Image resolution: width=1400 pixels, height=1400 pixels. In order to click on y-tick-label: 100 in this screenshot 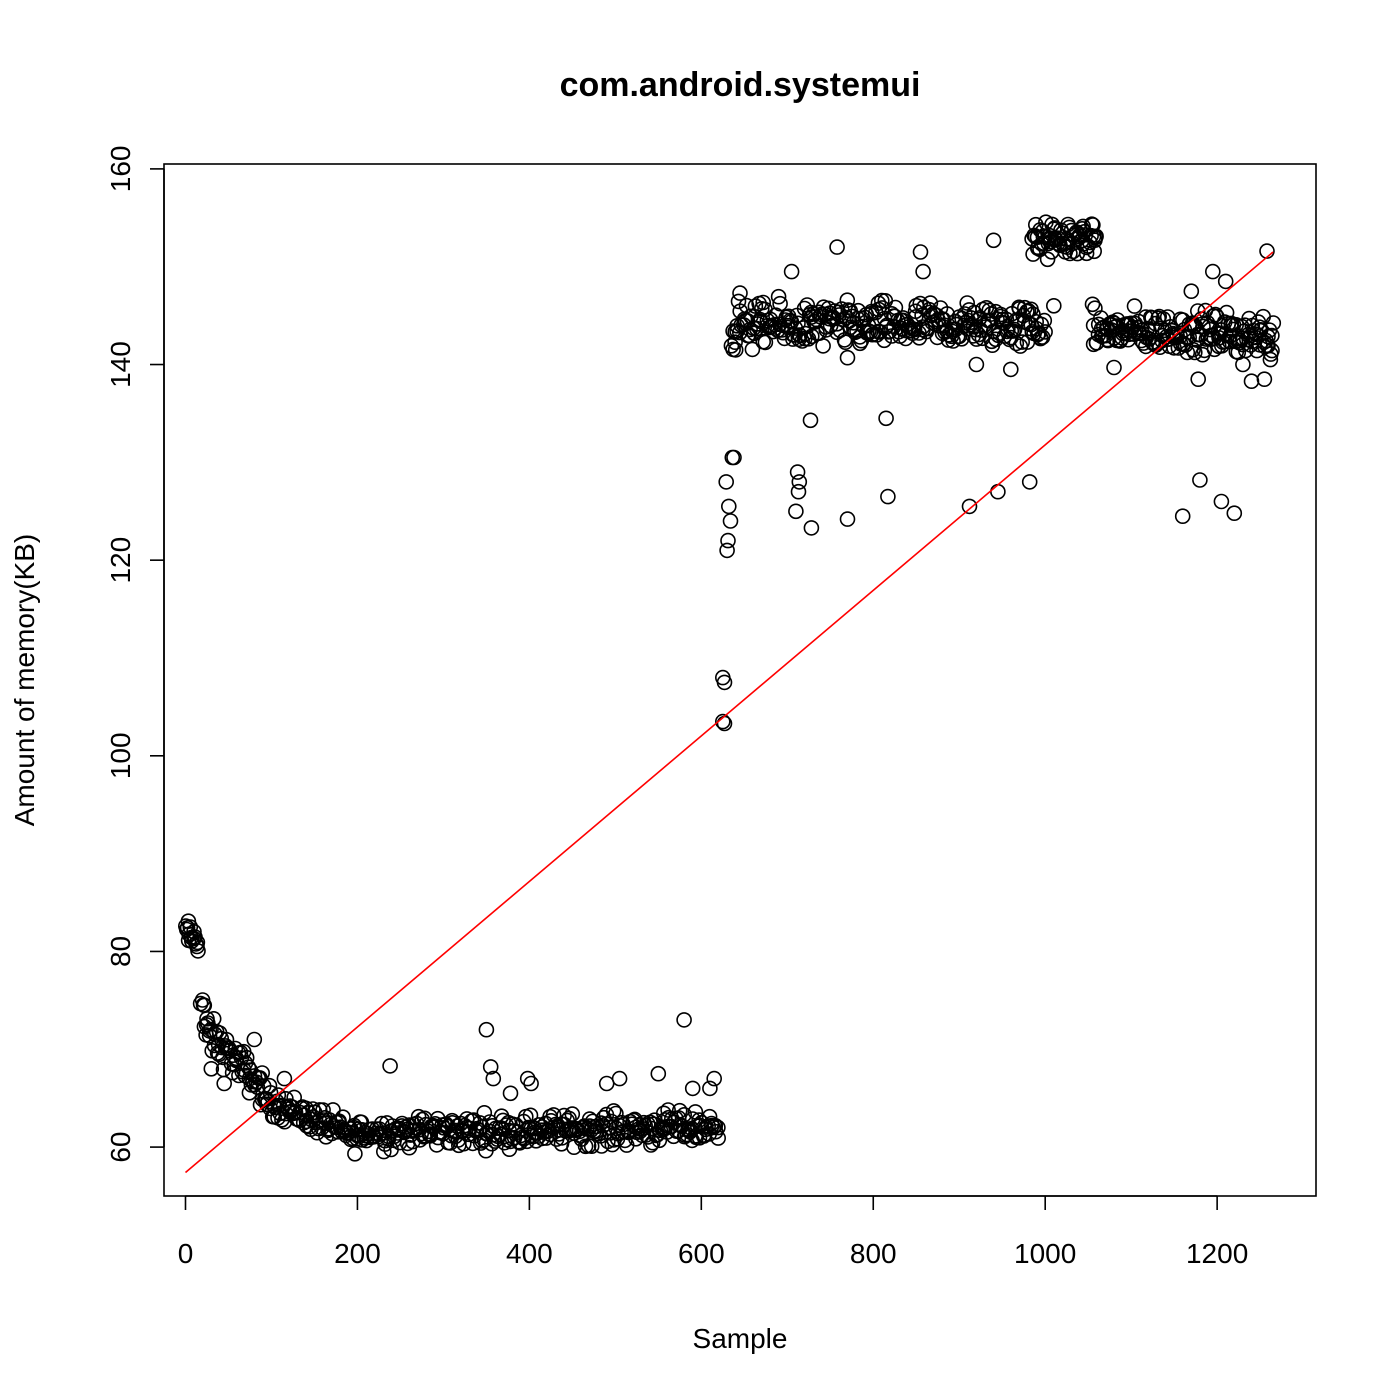, I will do `click(120, 755)`.